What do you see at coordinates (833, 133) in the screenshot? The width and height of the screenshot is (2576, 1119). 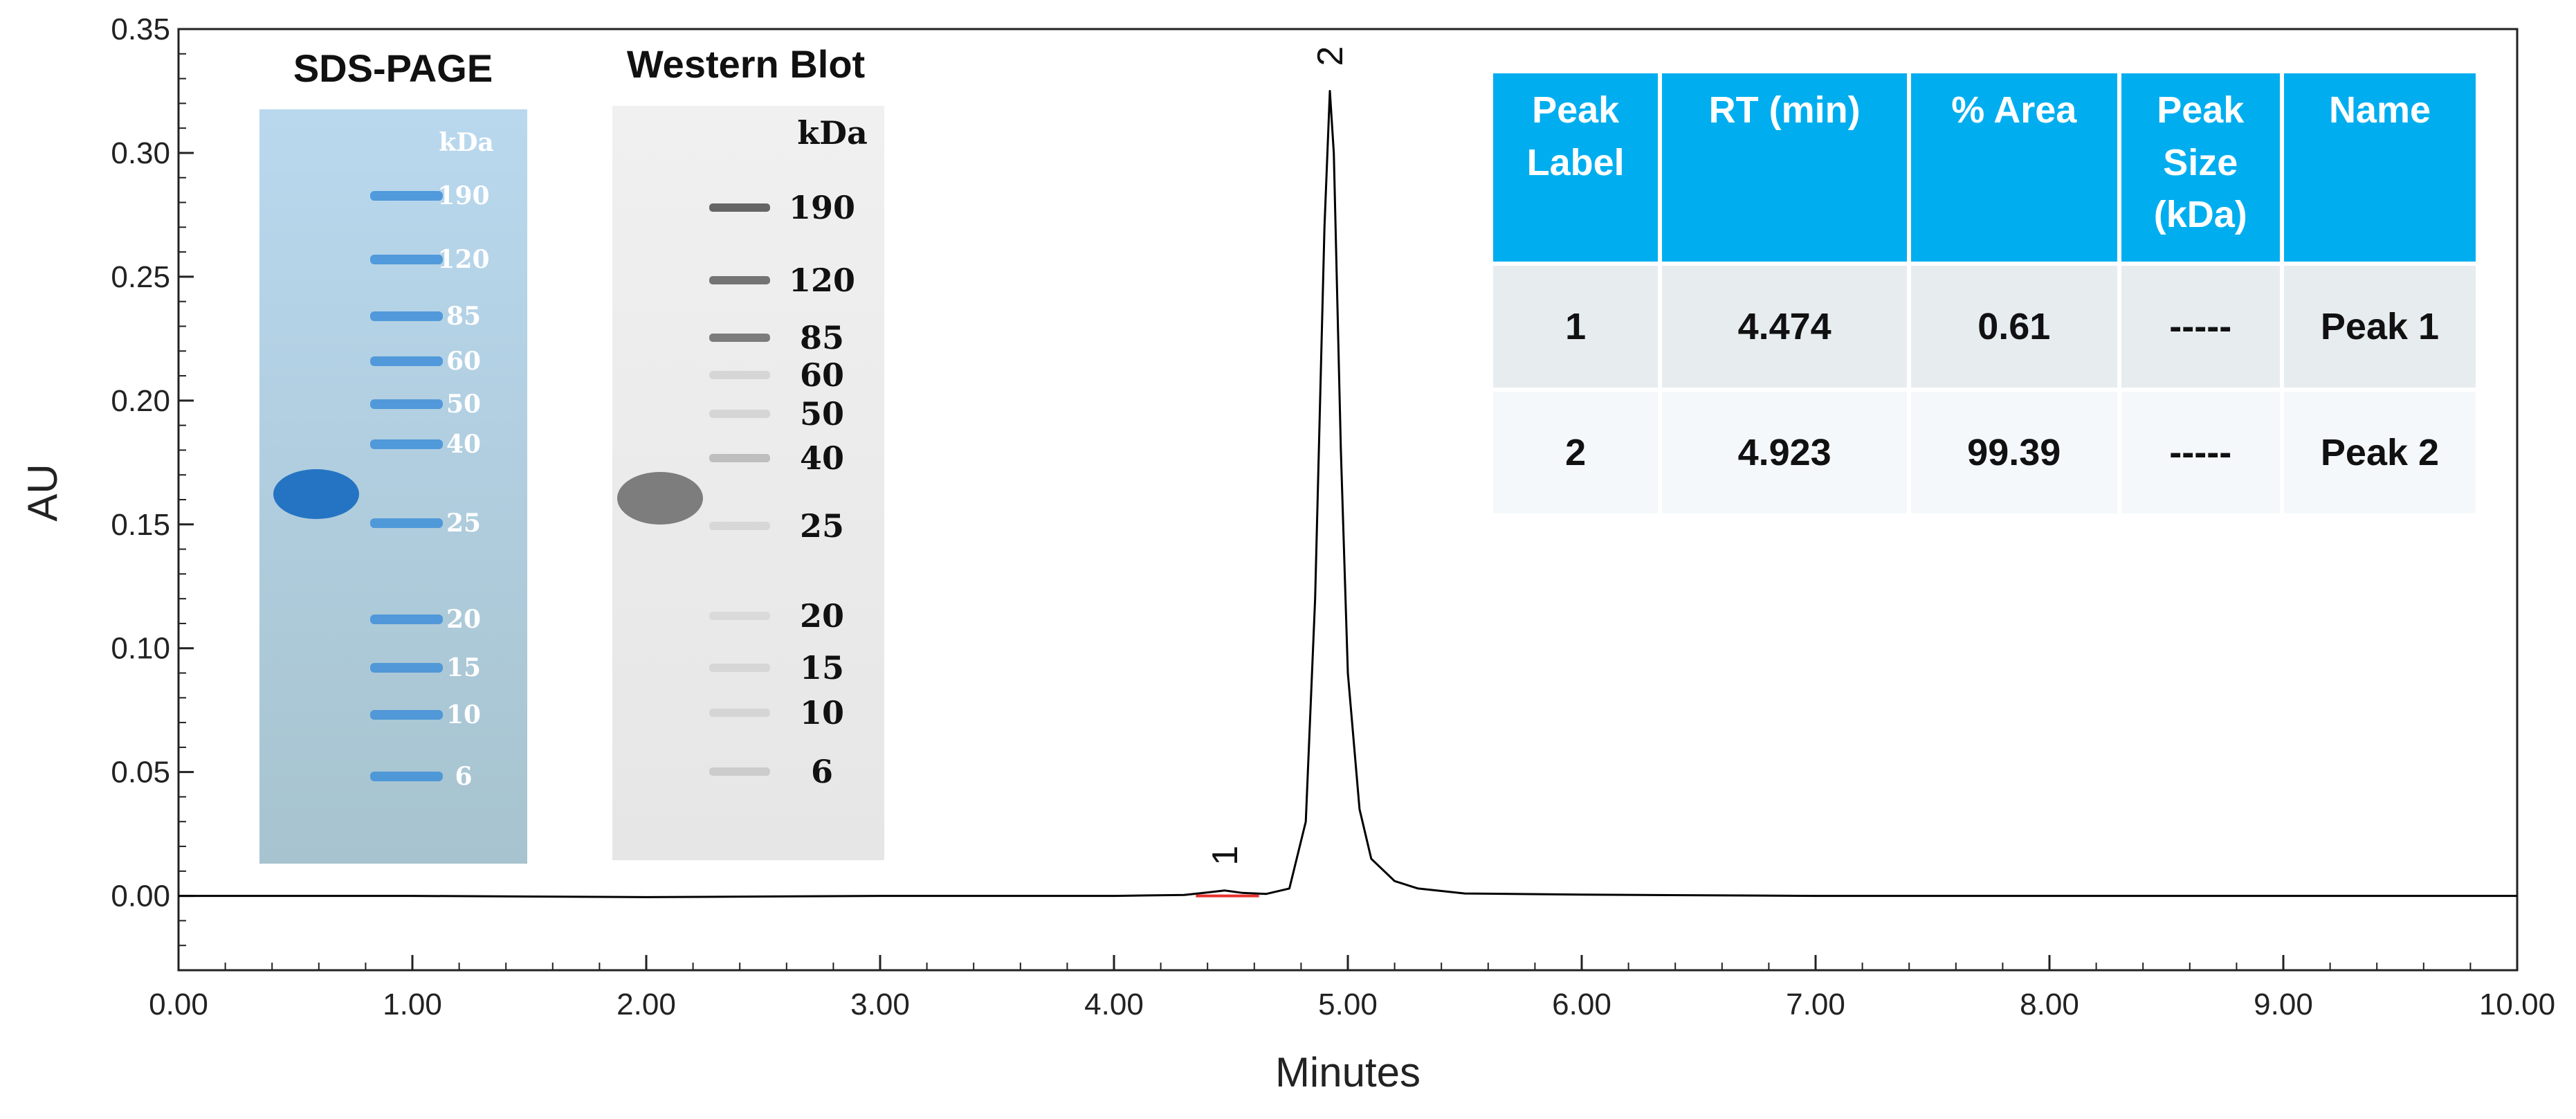 I see `wb-unit-label: kDa` at bounding box center [833, 133].